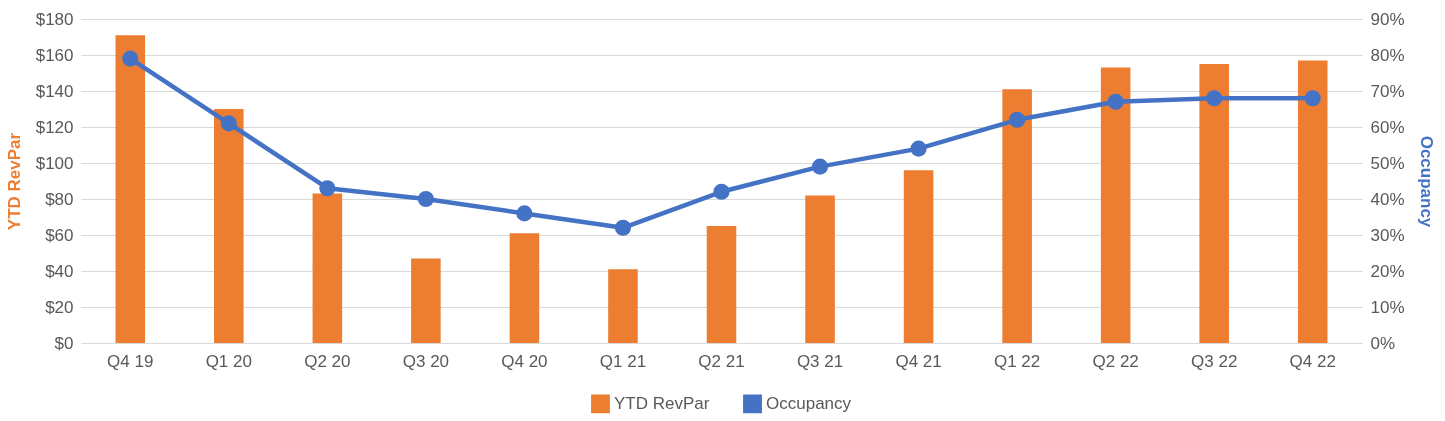 This screenshot has height=421, width=1445. I want to click on y2-axis-title: Occupancy, so click(1426, 181).